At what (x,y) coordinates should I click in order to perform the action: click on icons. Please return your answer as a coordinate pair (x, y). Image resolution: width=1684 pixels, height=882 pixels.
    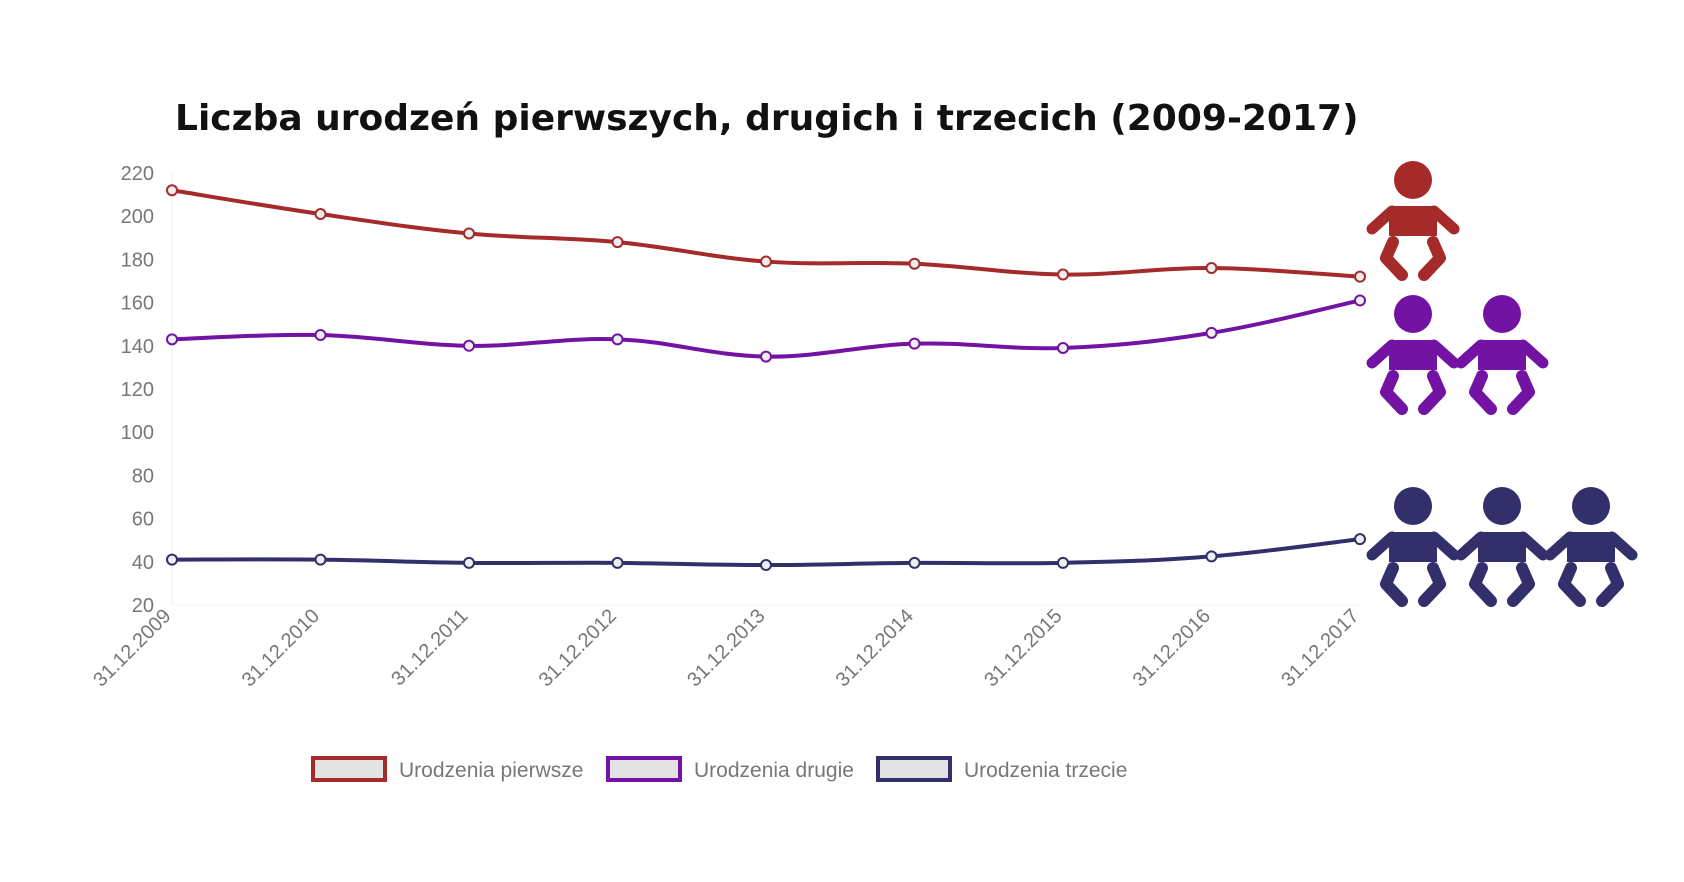
    Looking at the image, I should click on (1502, 384).